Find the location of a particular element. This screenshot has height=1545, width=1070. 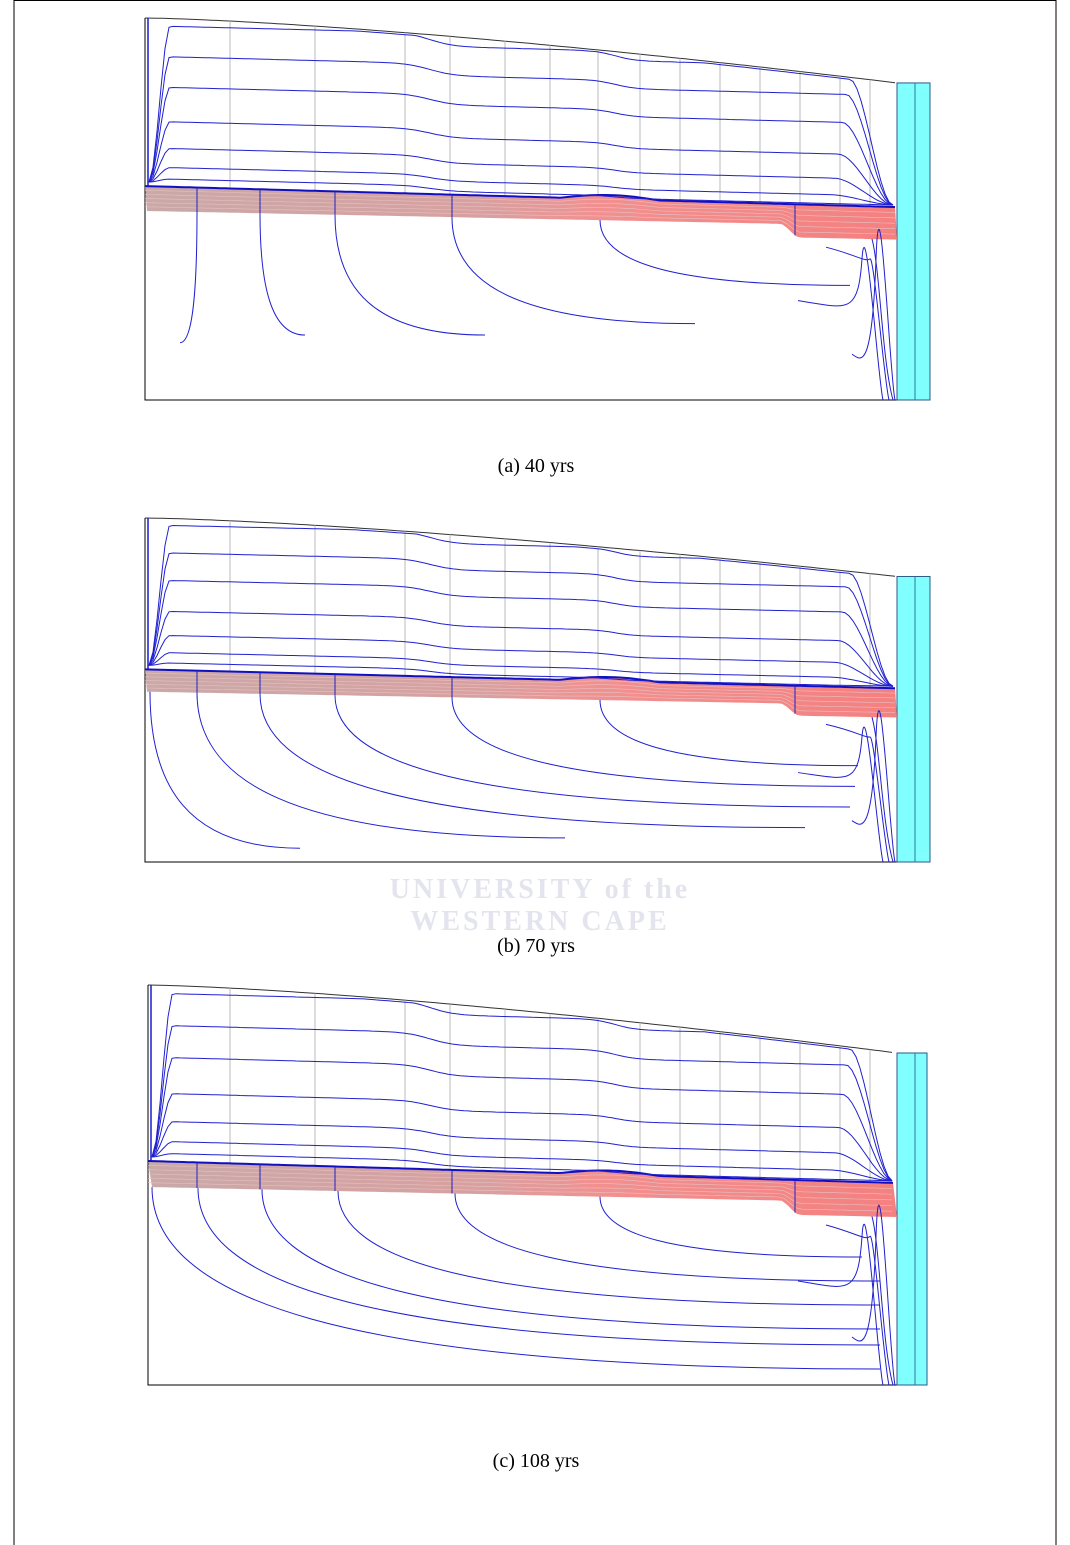

watermark: UNIVERSITY of the is located at coordinates (540, 889).